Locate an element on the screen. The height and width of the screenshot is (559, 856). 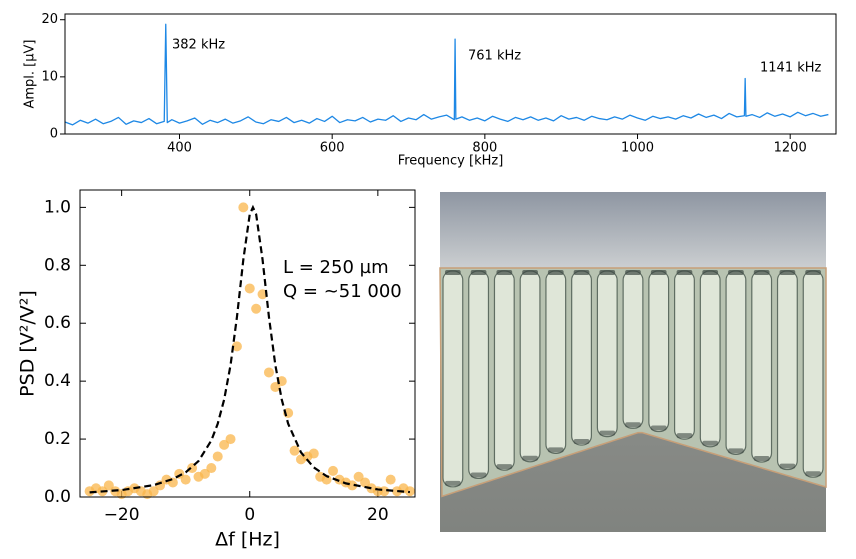
annotation: L = 250 µm is located at coordinates (336, 267).